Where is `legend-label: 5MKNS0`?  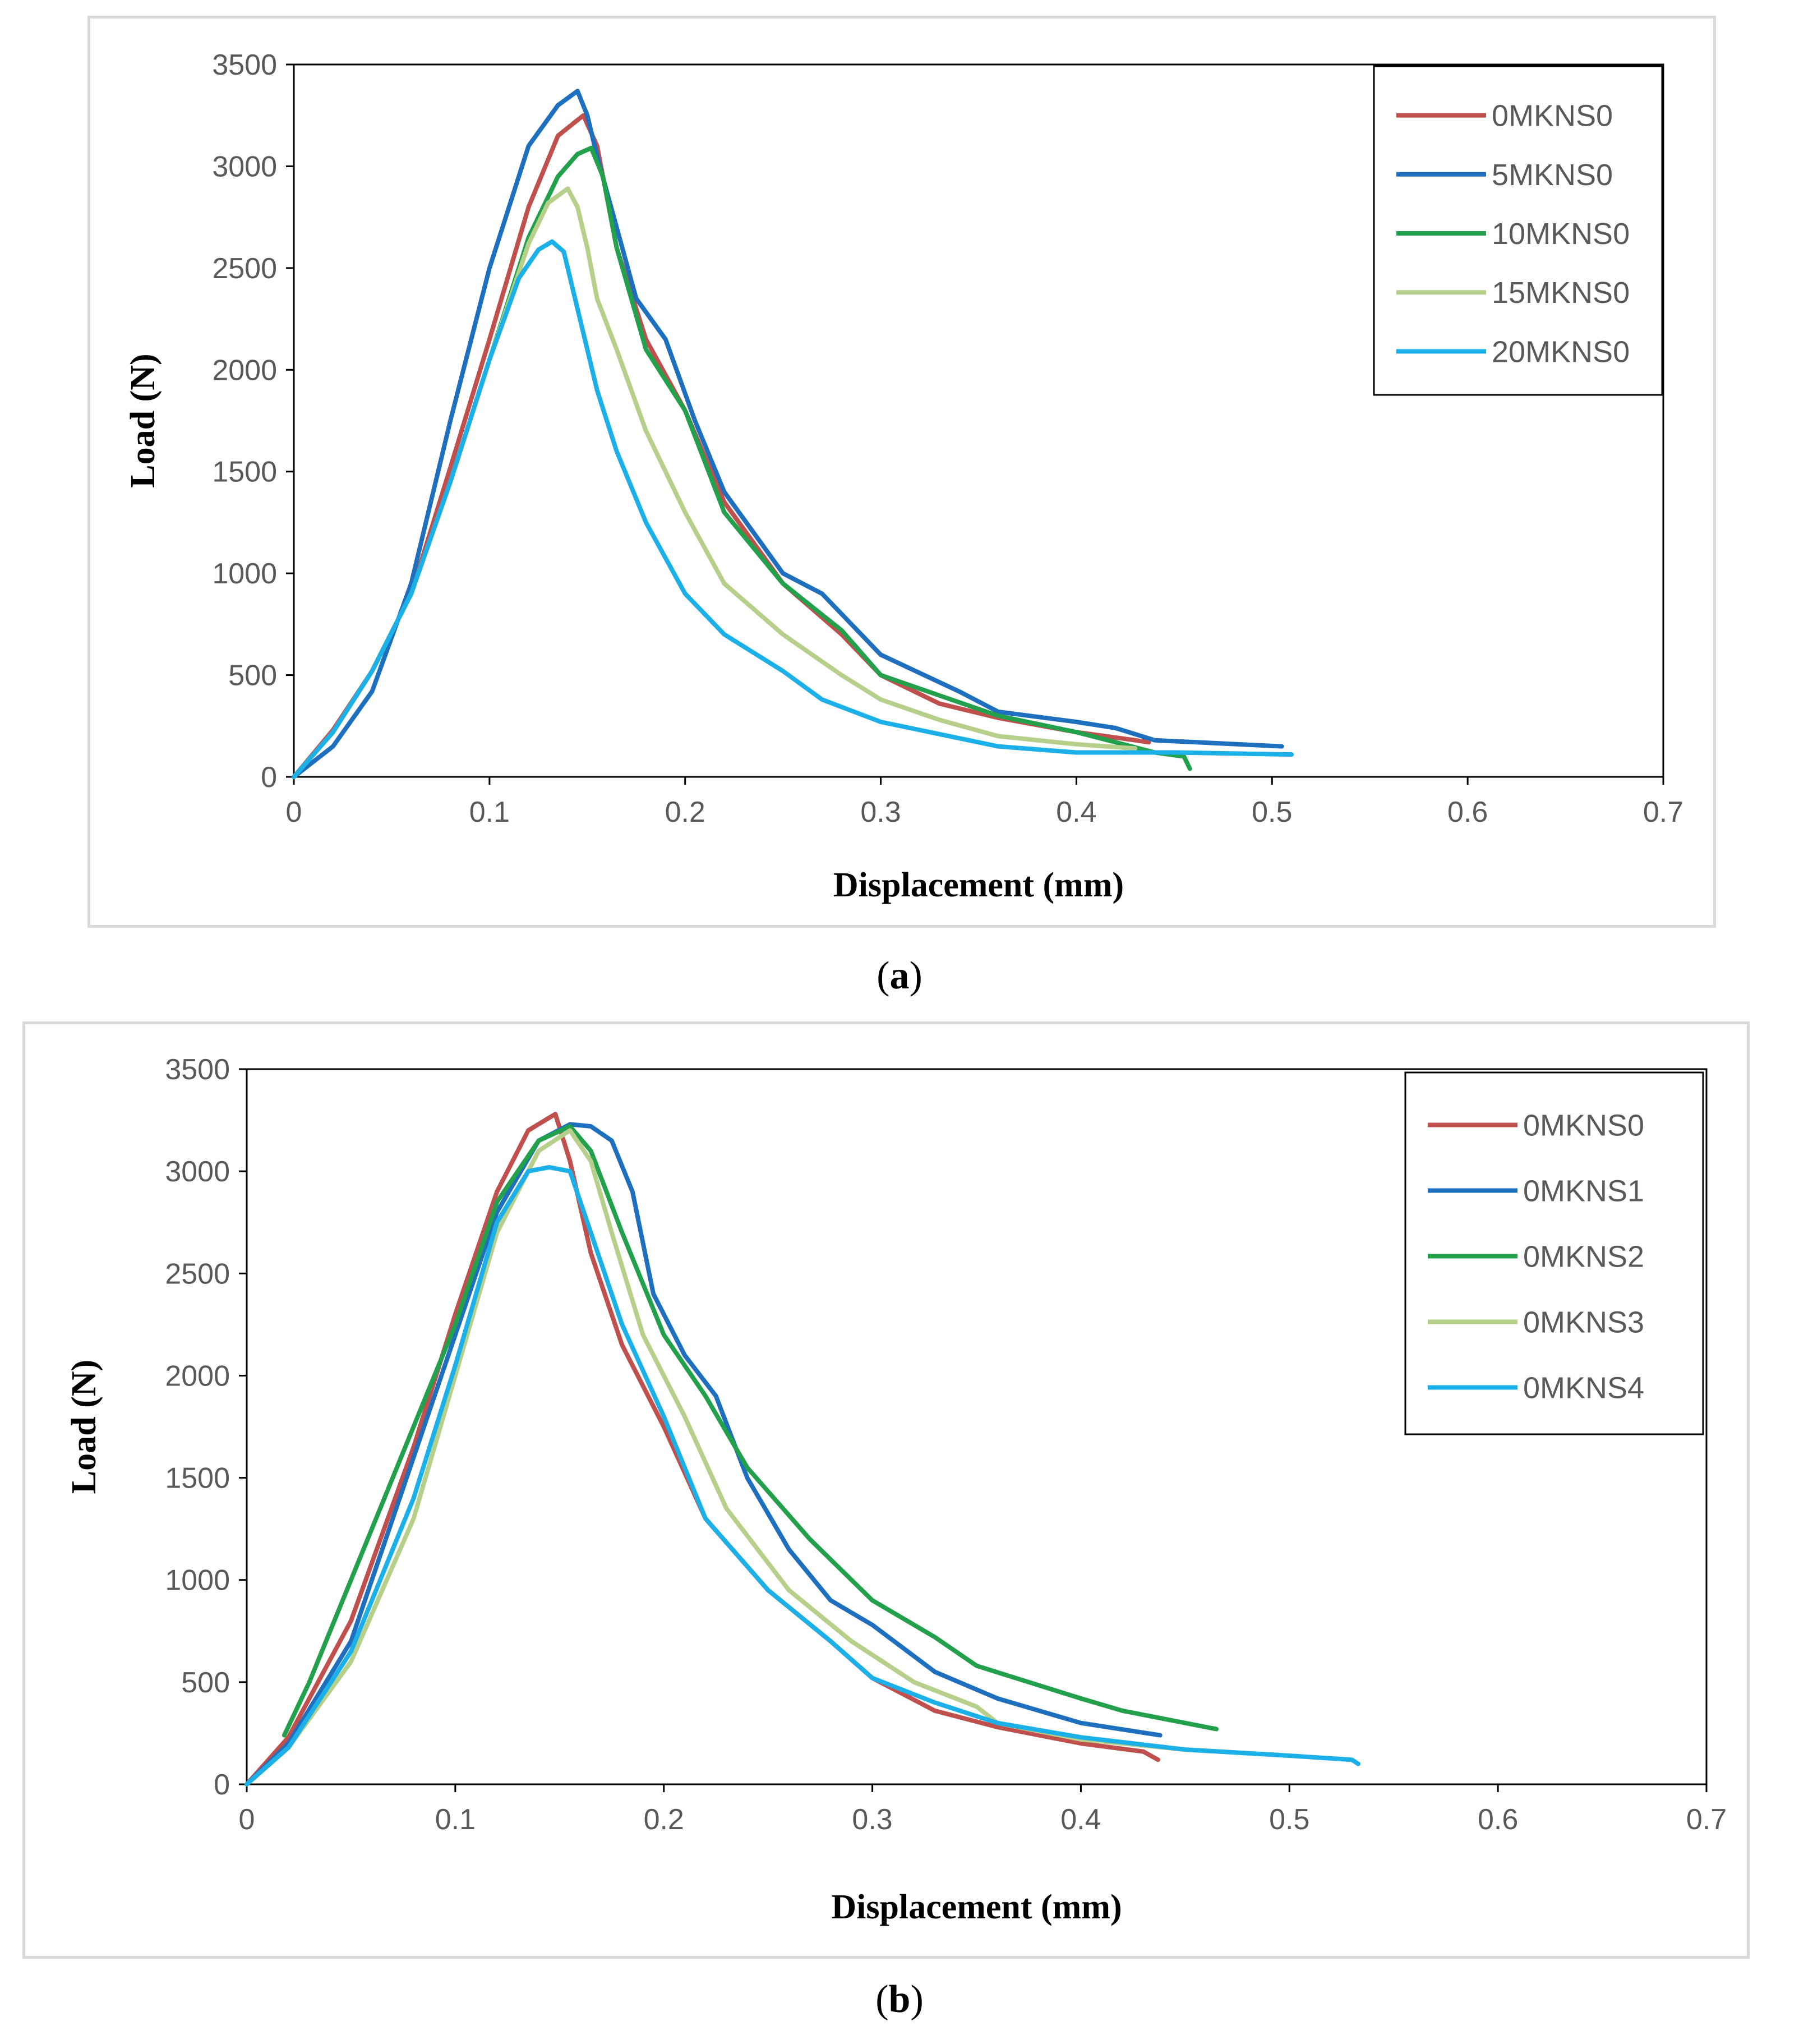
legend-label: 5MKNS0 is located at coordinates (1553, 175).